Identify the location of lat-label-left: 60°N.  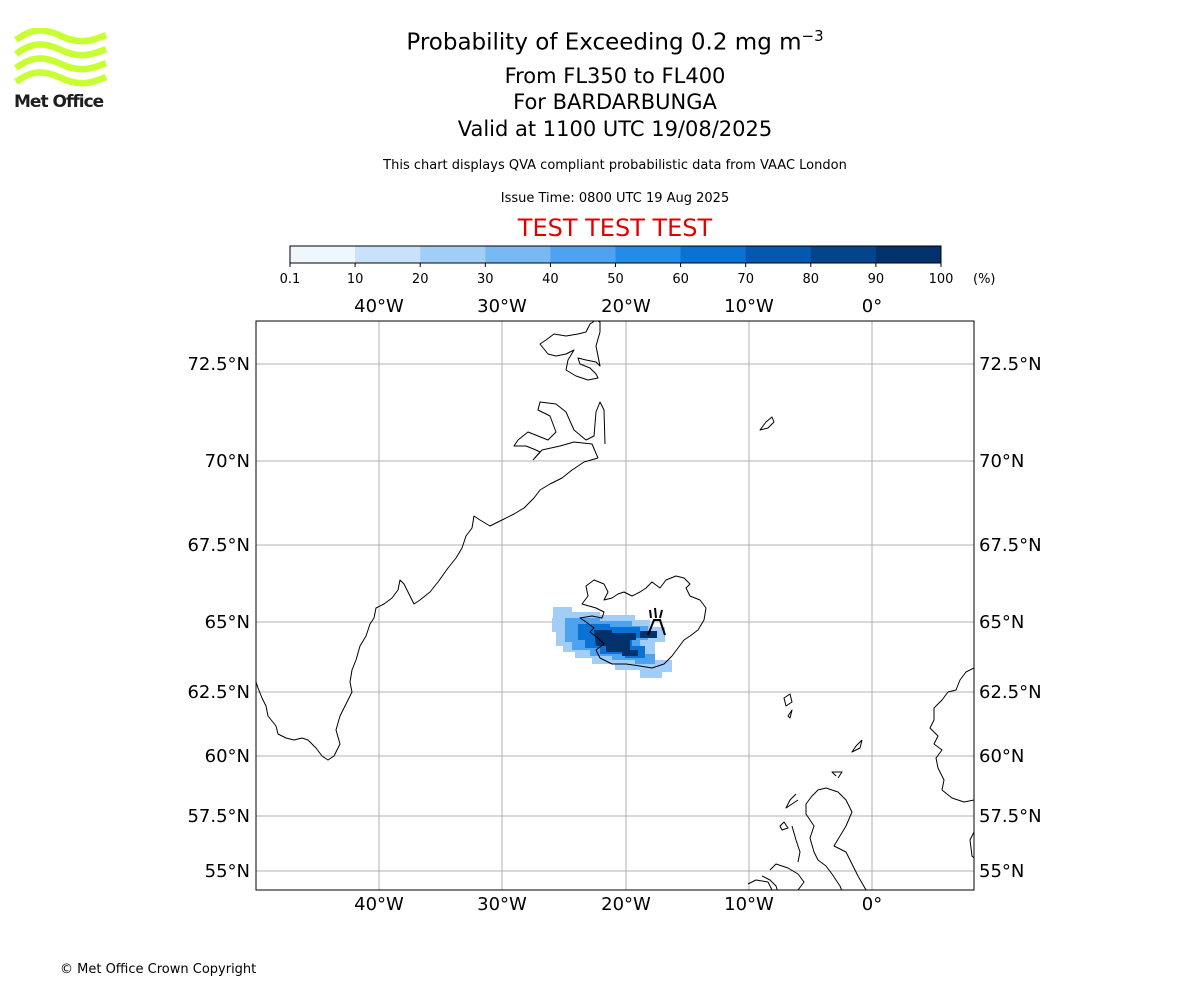
(227, 756).